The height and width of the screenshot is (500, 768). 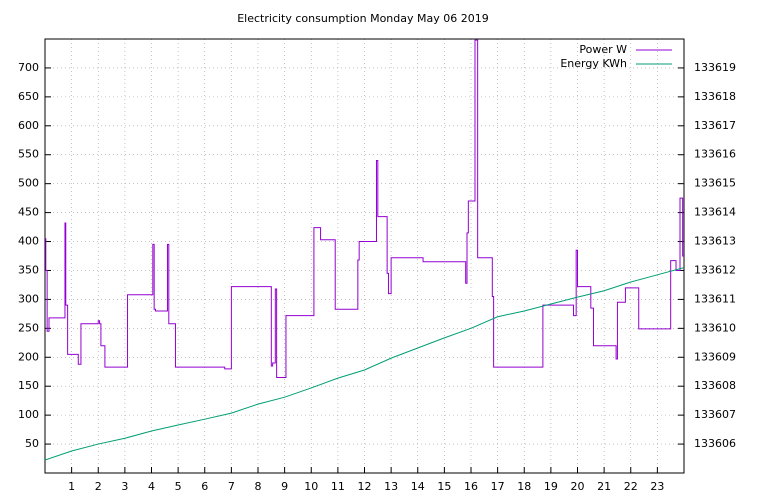 I want to click on y-tick-label: 250, so click(x=28, y=327).